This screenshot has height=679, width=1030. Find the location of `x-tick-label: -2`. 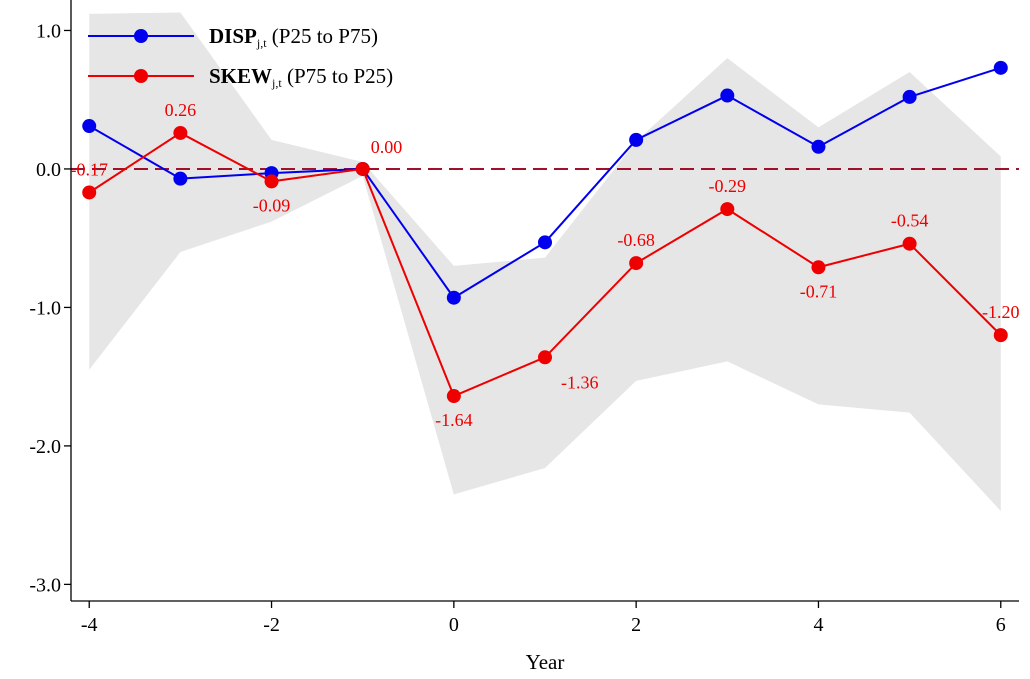

x-tick-label: -2 is located at coordinates (271, 625).